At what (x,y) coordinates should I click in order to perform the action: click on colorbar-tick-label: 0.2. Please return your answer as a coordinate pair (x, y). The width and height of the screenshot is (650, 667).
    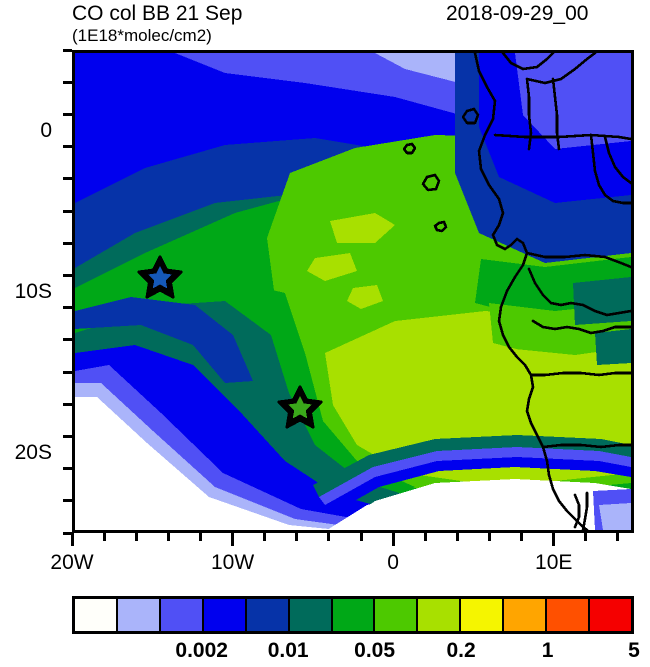
    Looking at the image, I should click on (461, 650).